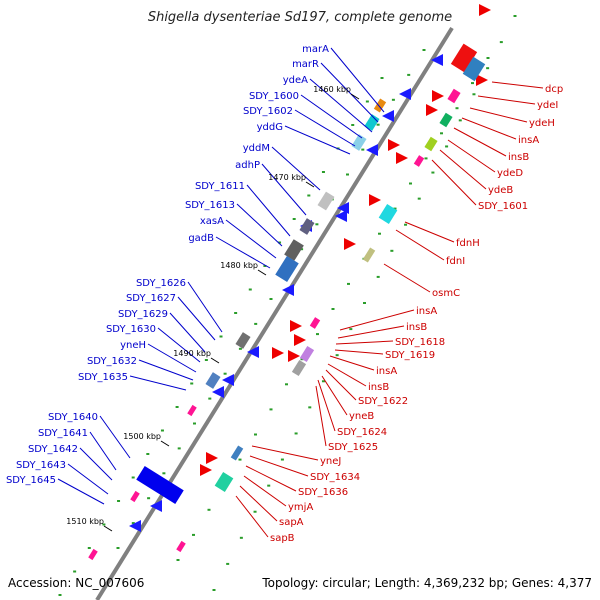  Describe the element at coordinates (192, 353) in the screenshot. I see `axis-tick-label: 1490 kbp` at that location.